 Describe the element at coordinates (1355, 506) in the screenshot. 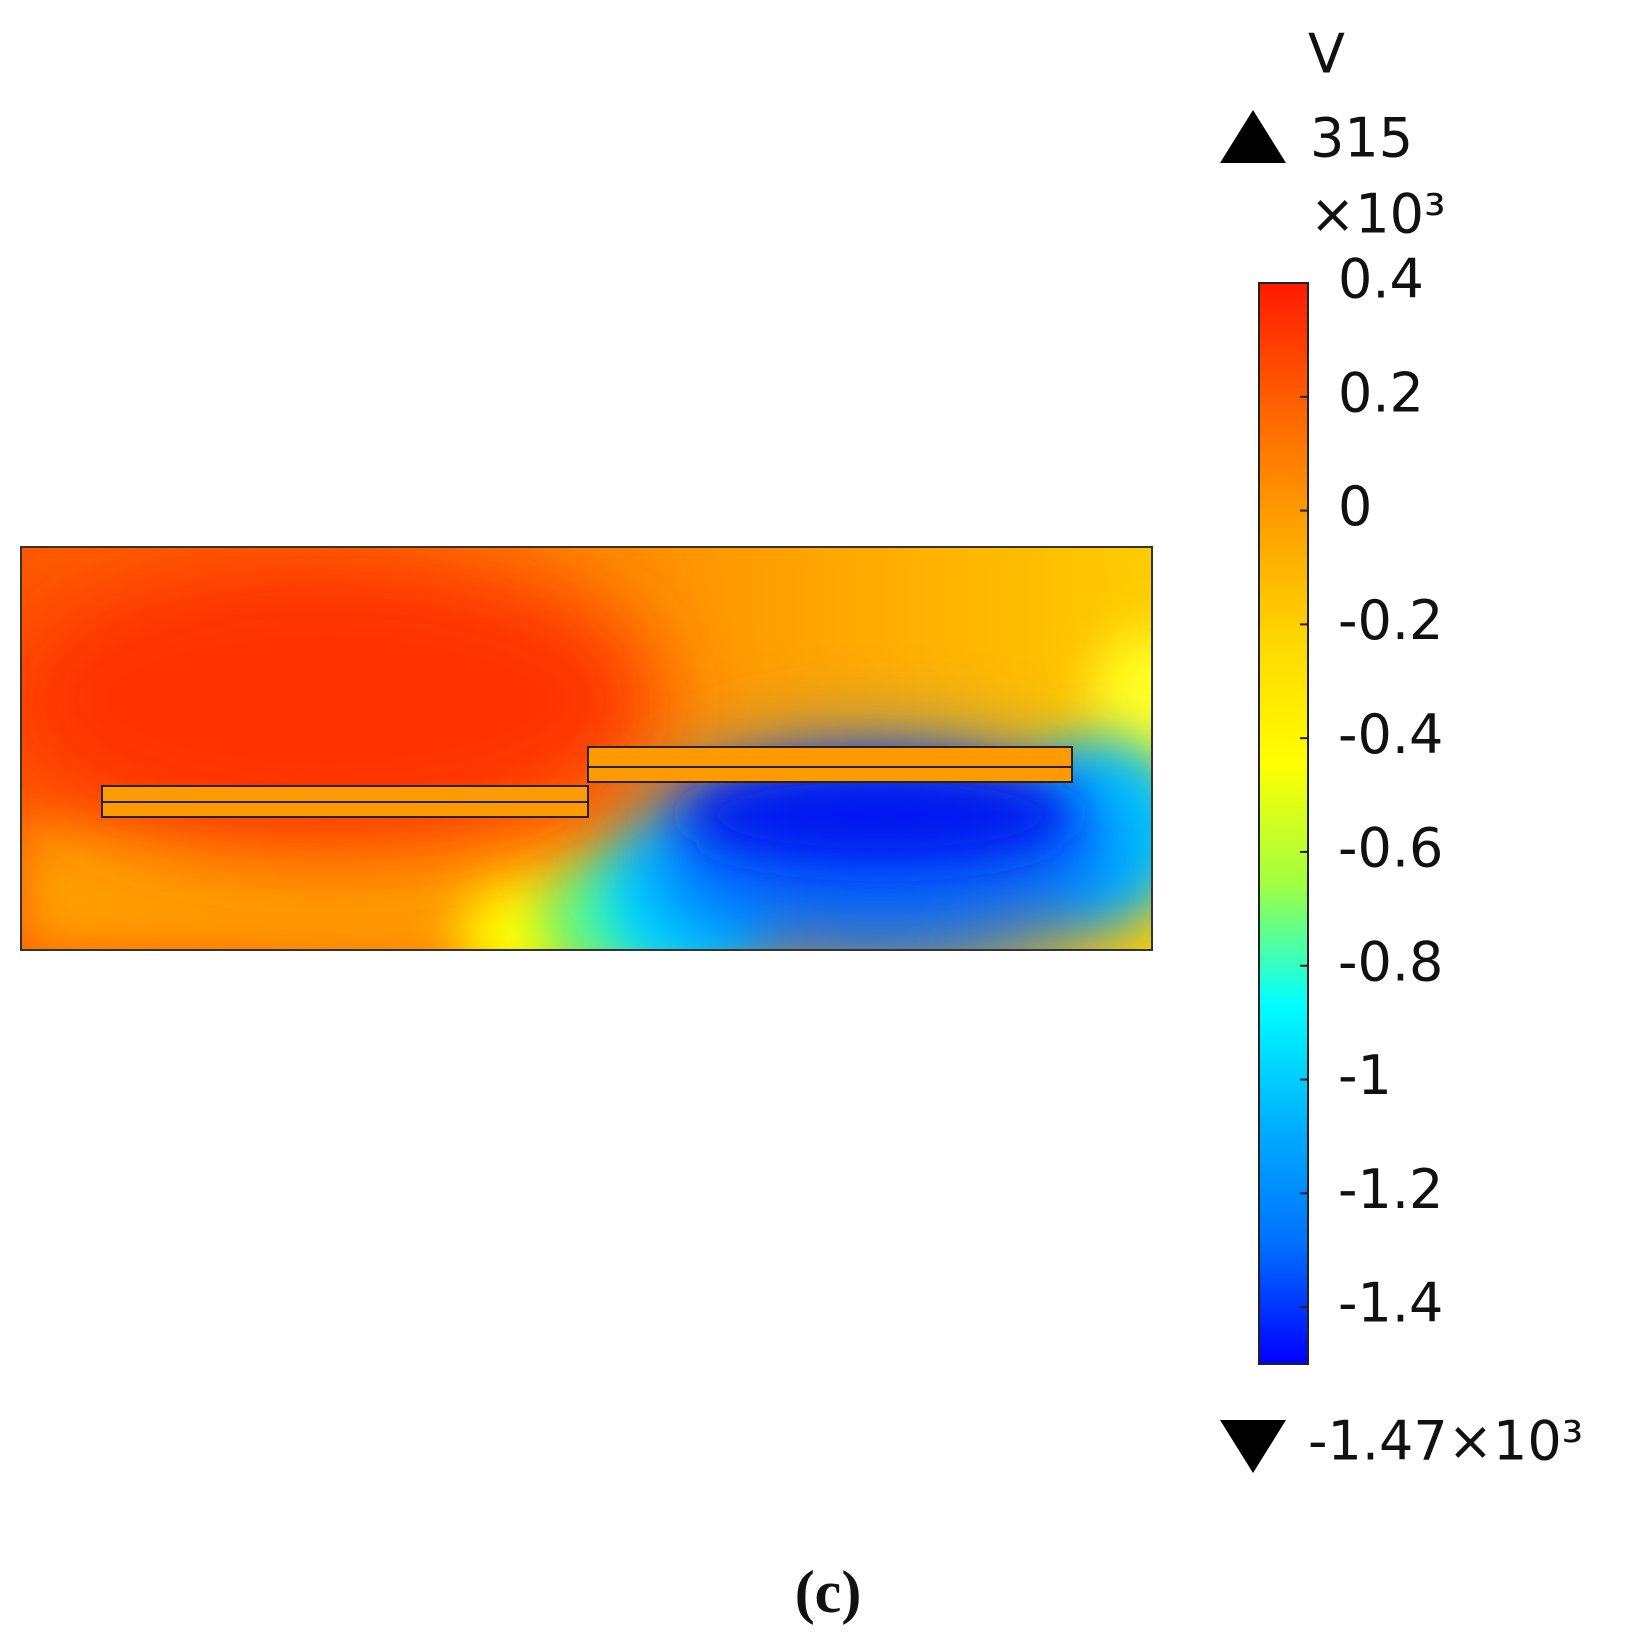

I see `colorbar-tick-label: 0` at that location.